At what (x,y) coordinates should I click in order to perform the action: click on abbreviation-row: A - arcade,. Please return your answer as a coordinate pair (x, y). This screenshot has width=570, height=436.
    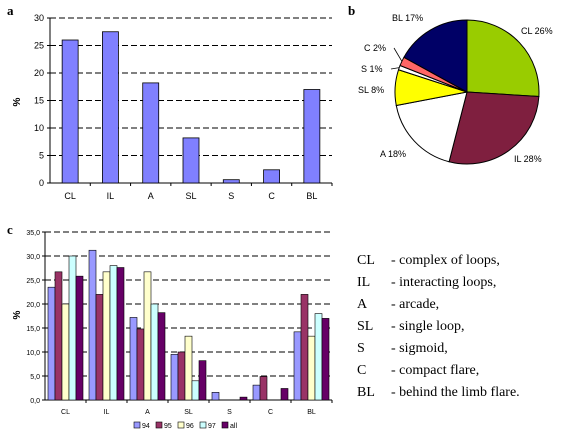
    Looking at the image, I should click on (462, 305).